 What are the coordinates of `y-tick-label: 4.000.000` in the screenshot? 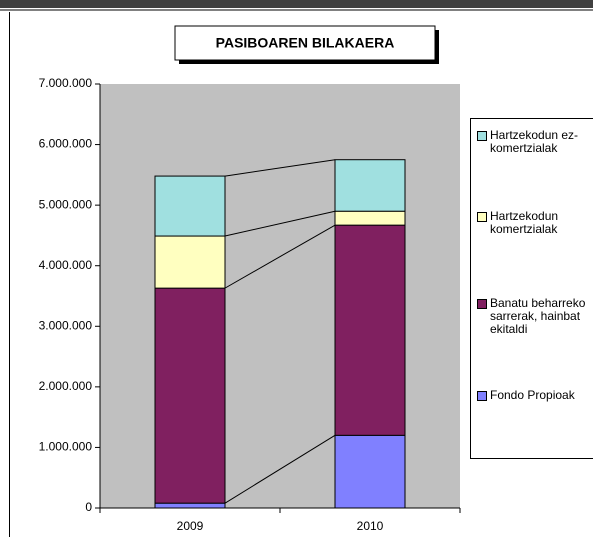 It's located at (66, 265).